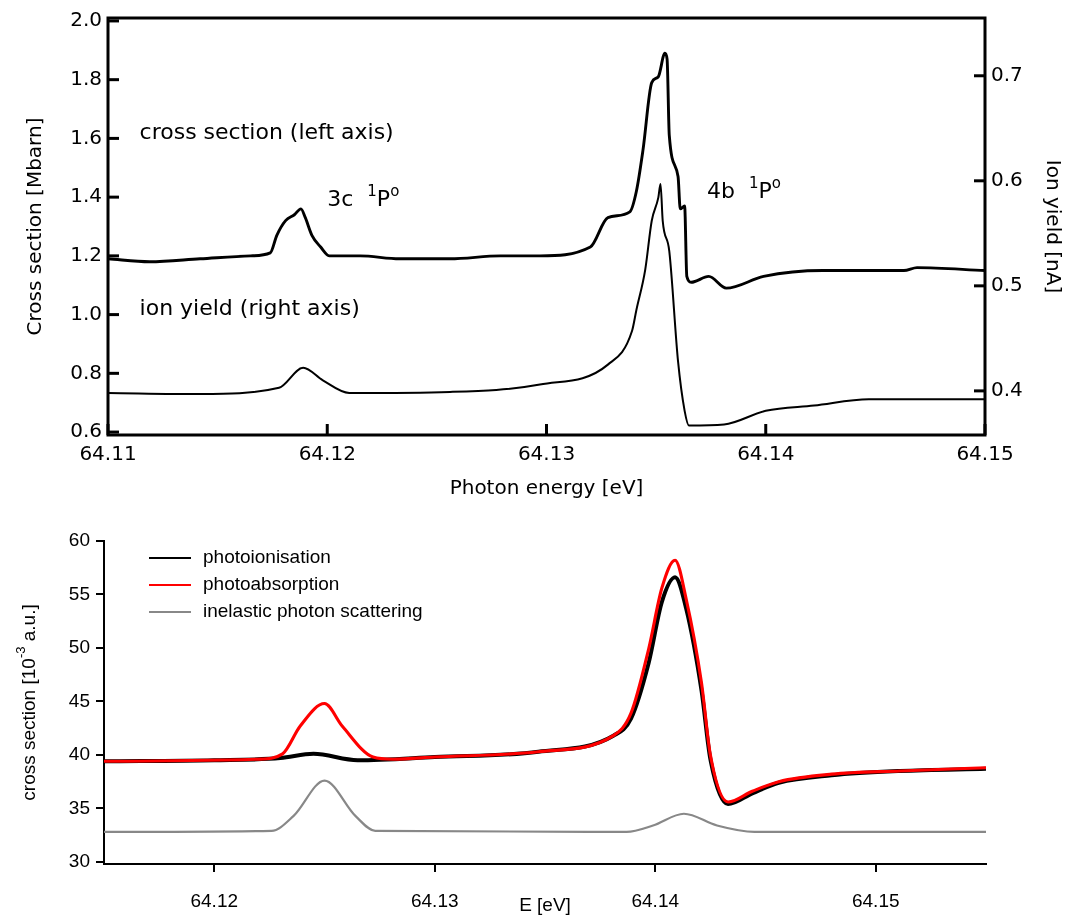 Image resolution: width=1075 pixels, height=922 pixels. Describe the element at coordinates (108, 453) in the screenshot. I see `x-tick-label: 64.11` at that location.